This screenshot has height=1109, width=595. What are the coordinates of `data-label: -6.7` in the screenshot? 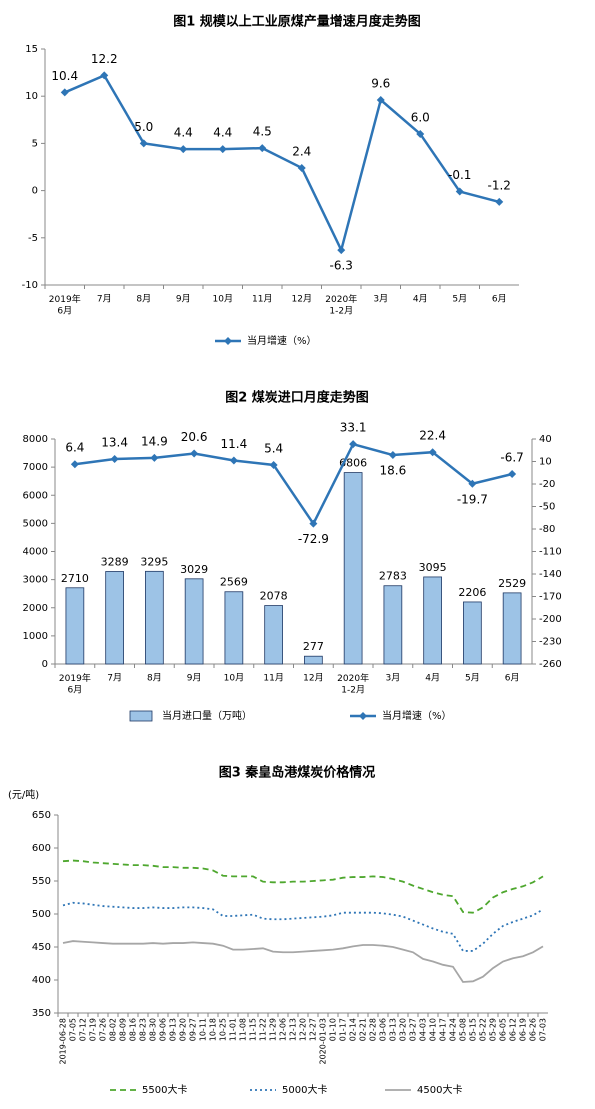 It's located at (511, 458).